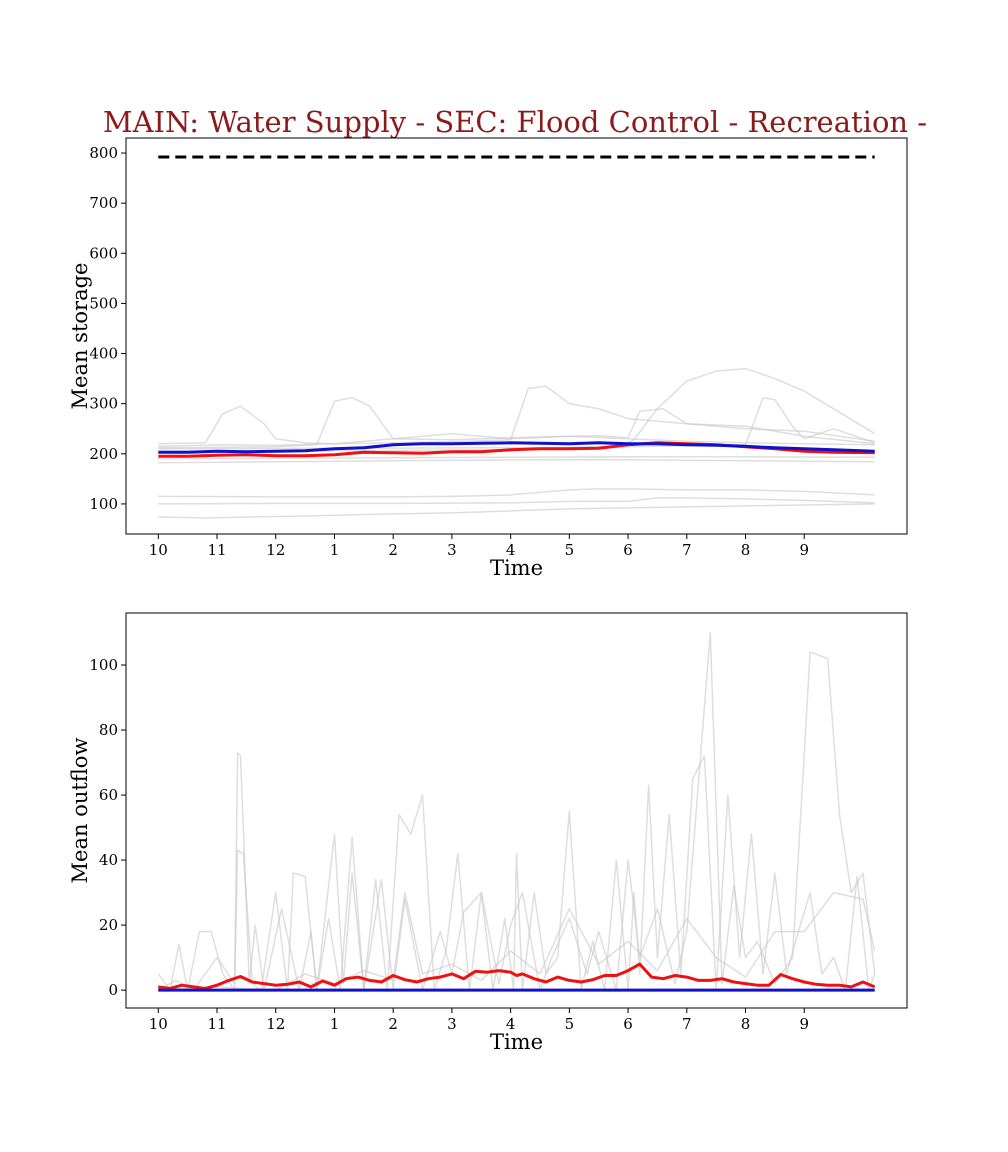  What do you see at coordinates (108, 795) in the screenshot?
I see `y-tick-label: 60` at bounding box center [108, 795].